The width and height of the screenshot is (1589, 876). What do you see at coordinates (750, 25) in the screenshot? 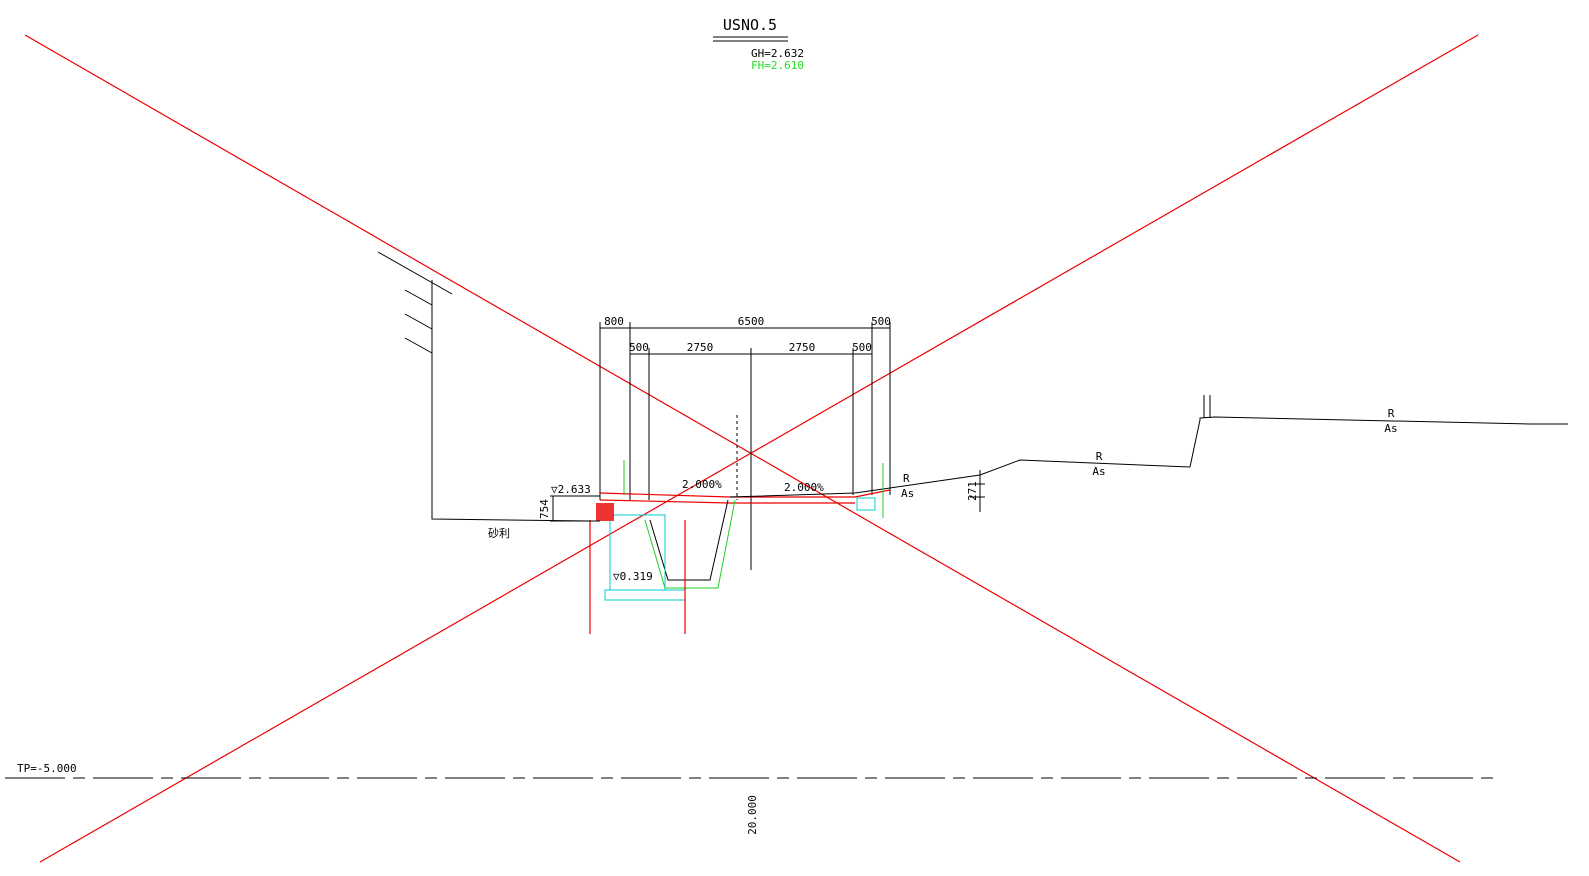
I see `title: USNO.5` at bounding box center [750, 25].